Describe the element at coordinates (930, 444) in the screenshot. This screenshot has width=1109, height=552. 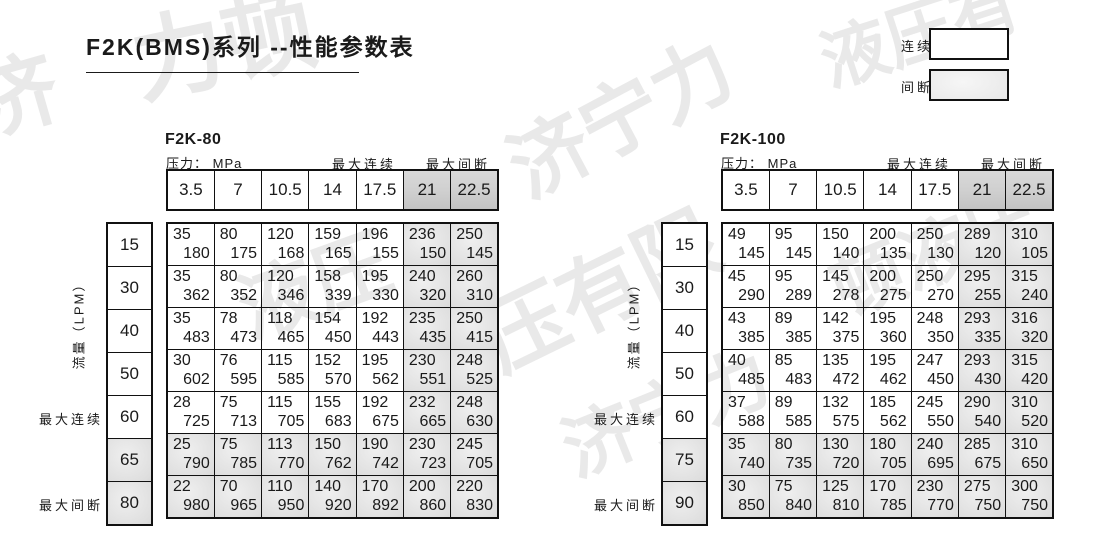
I see `value-continuous: 240` at that location.